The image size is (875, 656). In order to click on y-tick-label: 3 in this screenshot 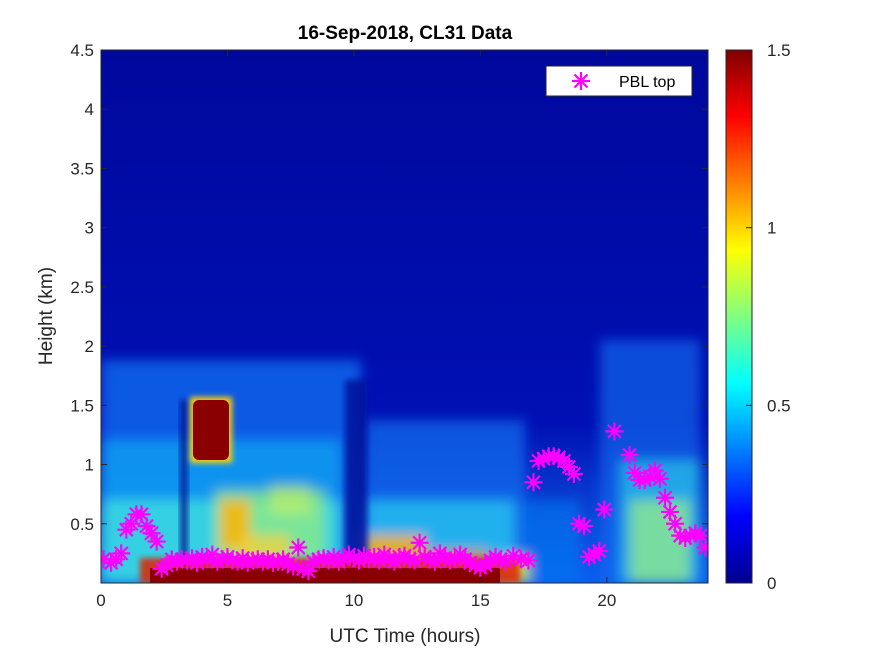, I will do `click(89, 228)`.